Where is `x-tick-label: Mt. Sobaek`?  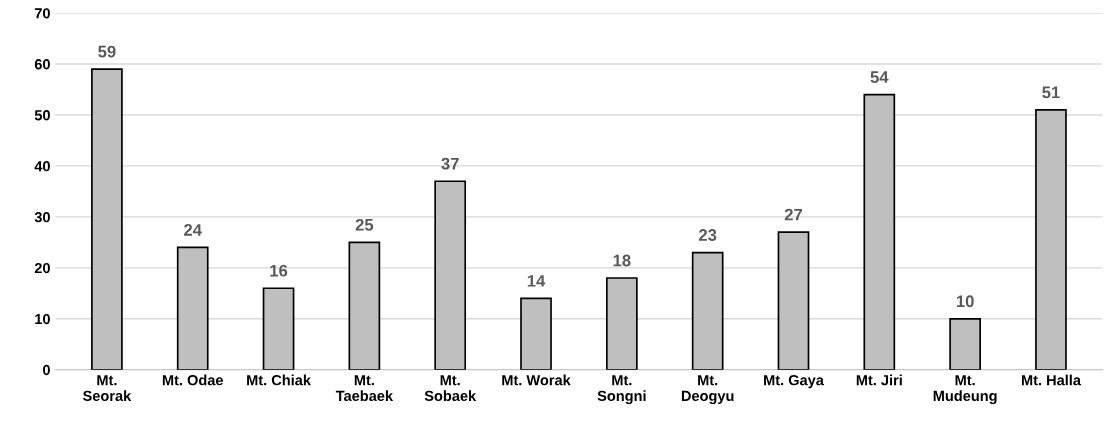 x-tick-label: Mt. Sobaek is located at coordinates (450, 388).